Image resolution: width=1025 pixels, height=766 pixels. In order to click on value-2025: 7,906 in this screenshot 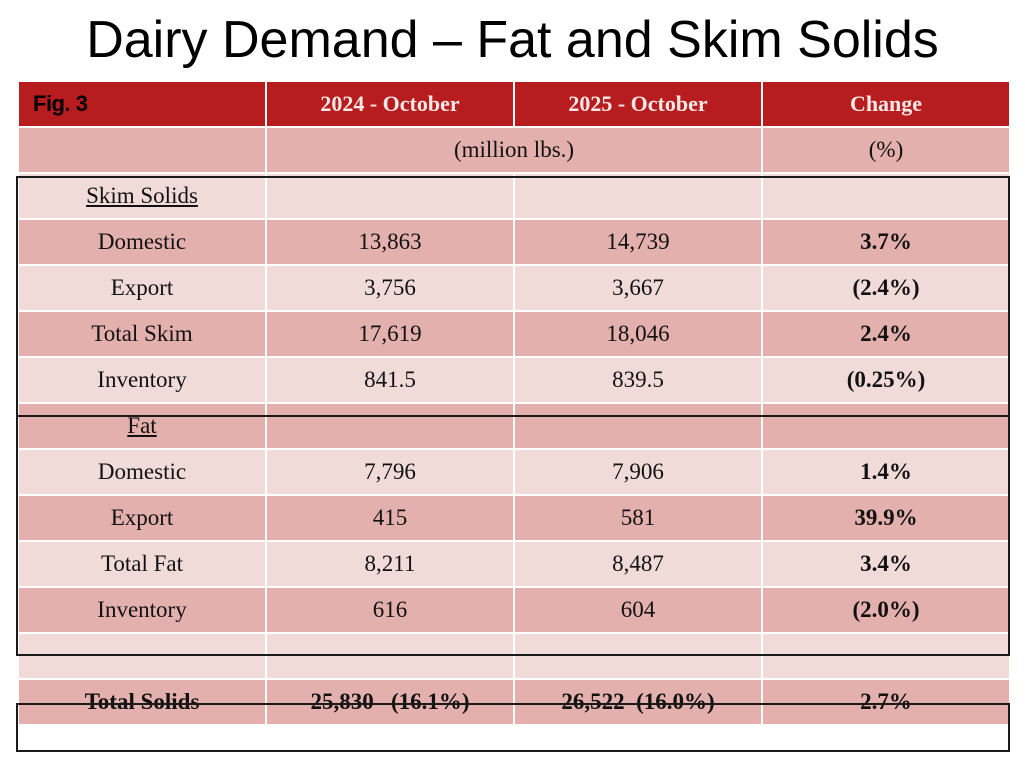, I will do `click(638, 472)`.